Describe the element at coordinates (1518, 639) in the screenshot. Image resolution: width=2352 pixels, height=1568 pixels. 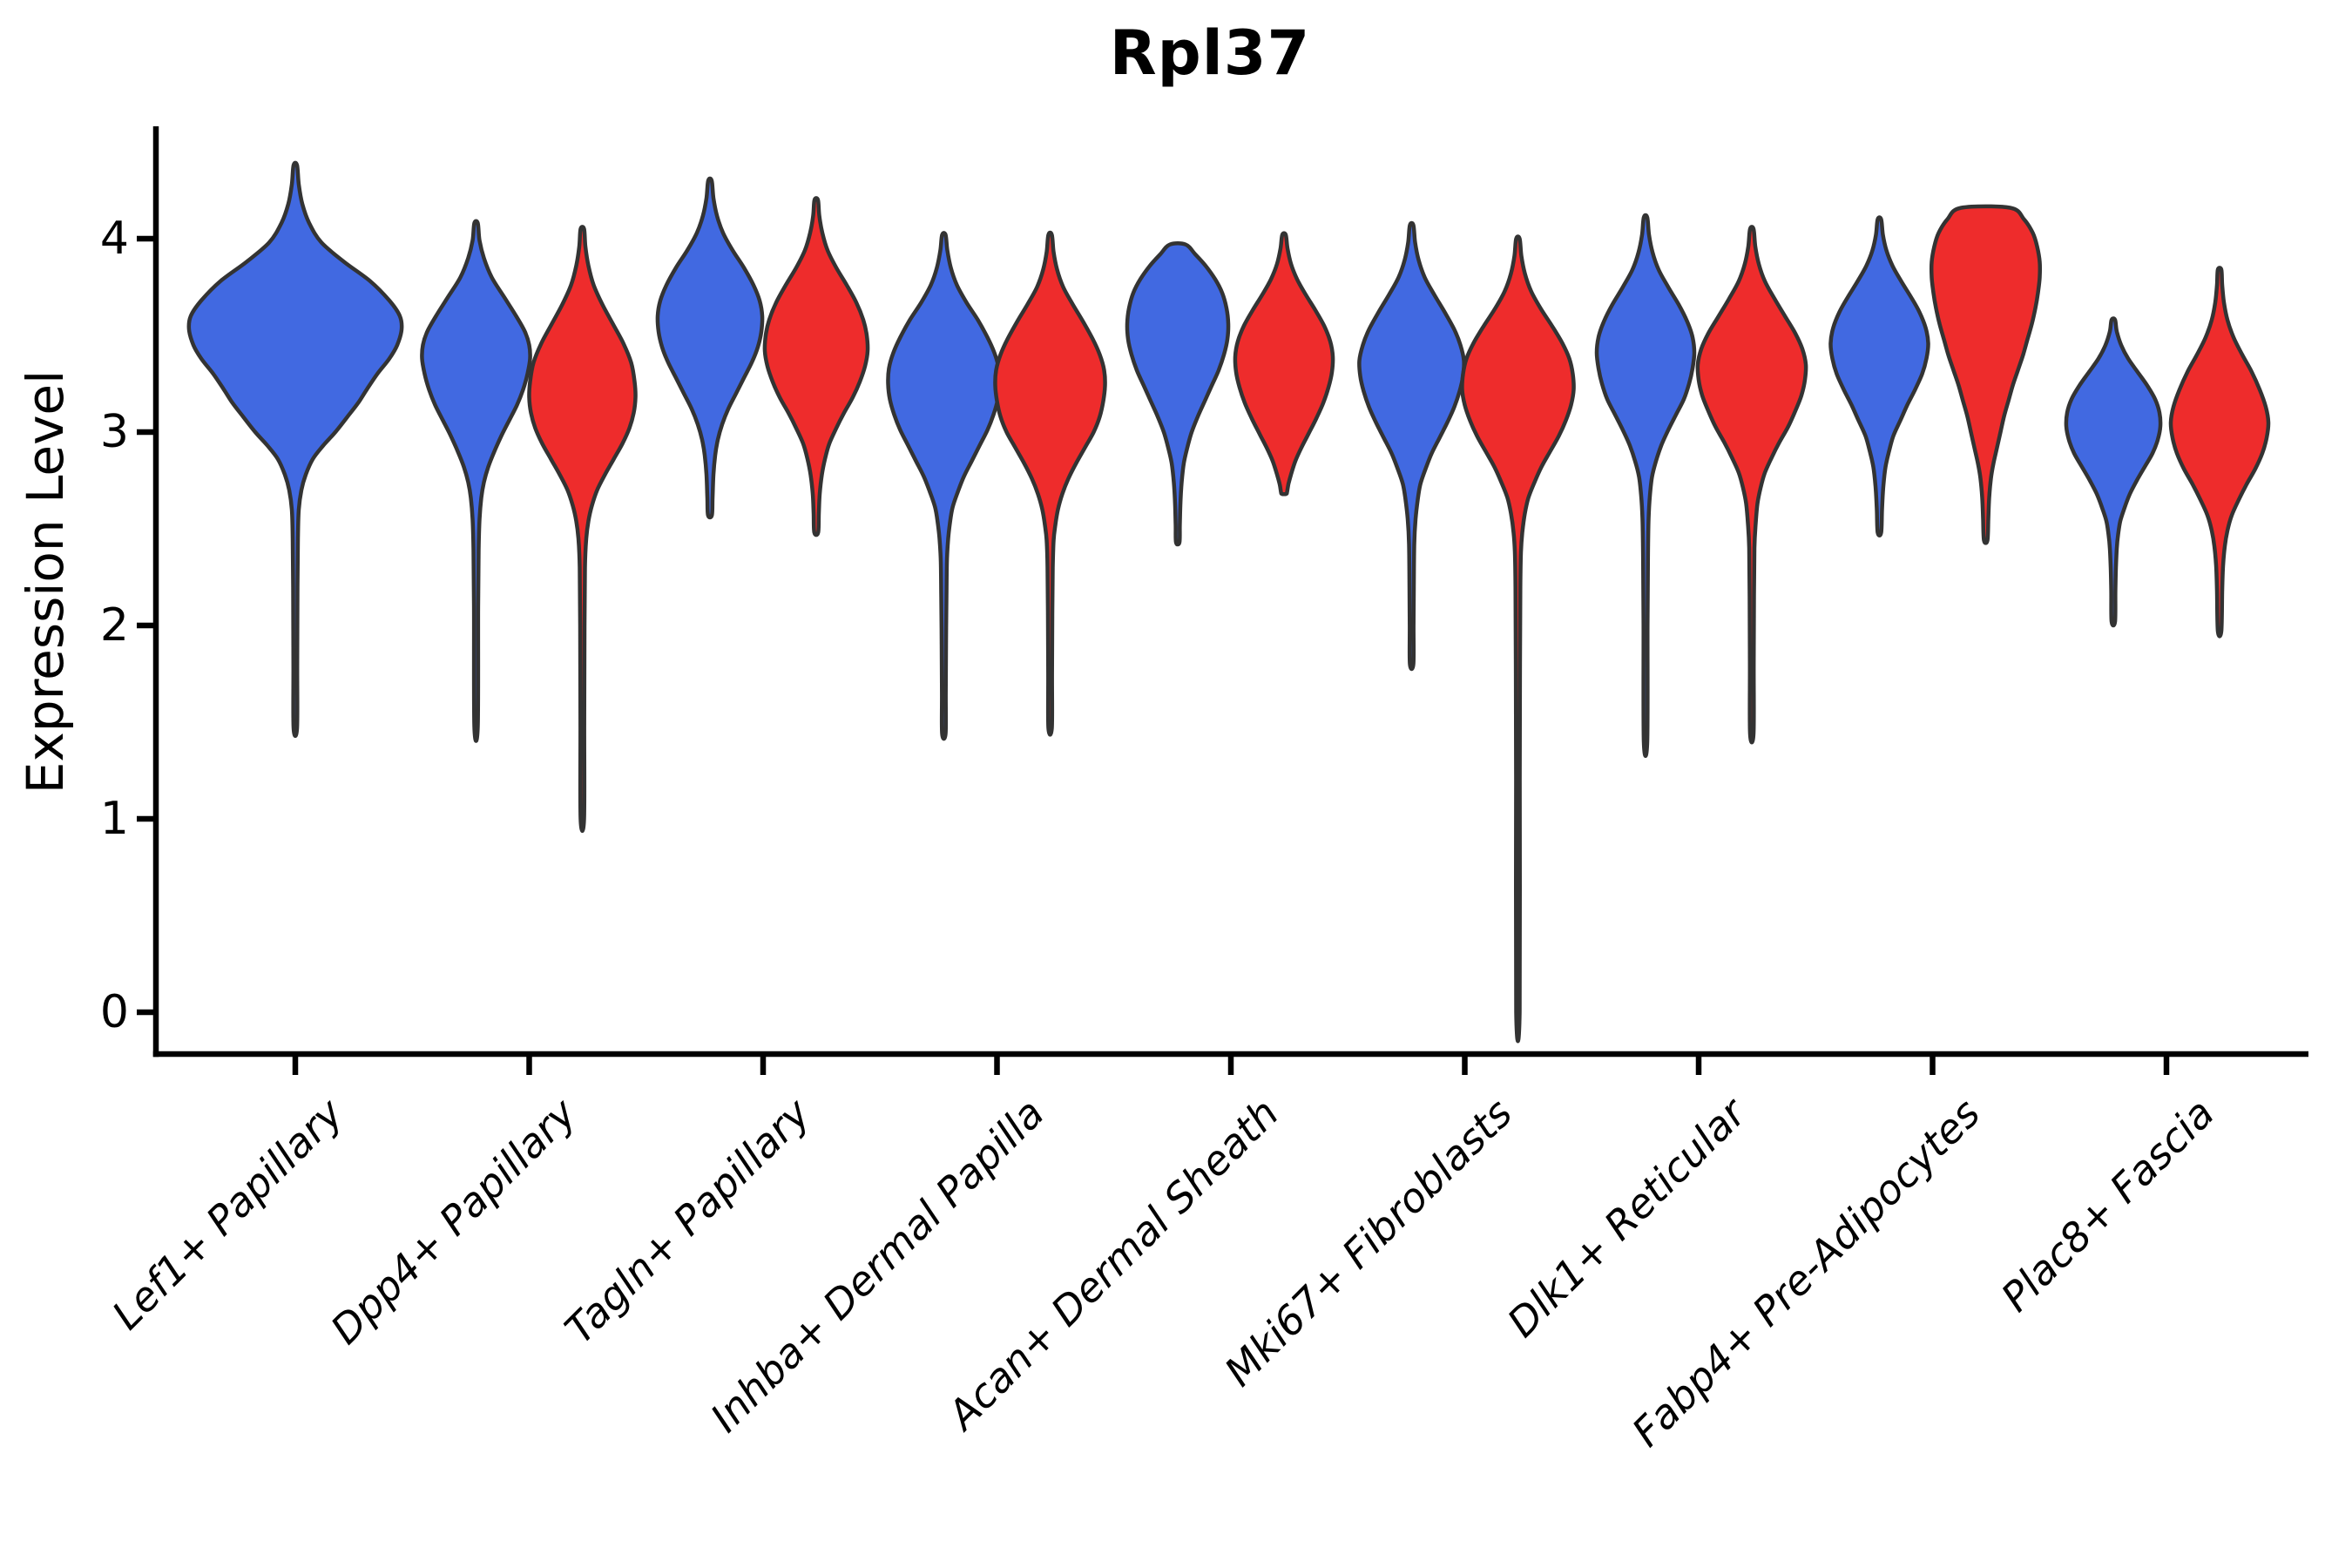
I see `violin-Mki67+-red` at that location.